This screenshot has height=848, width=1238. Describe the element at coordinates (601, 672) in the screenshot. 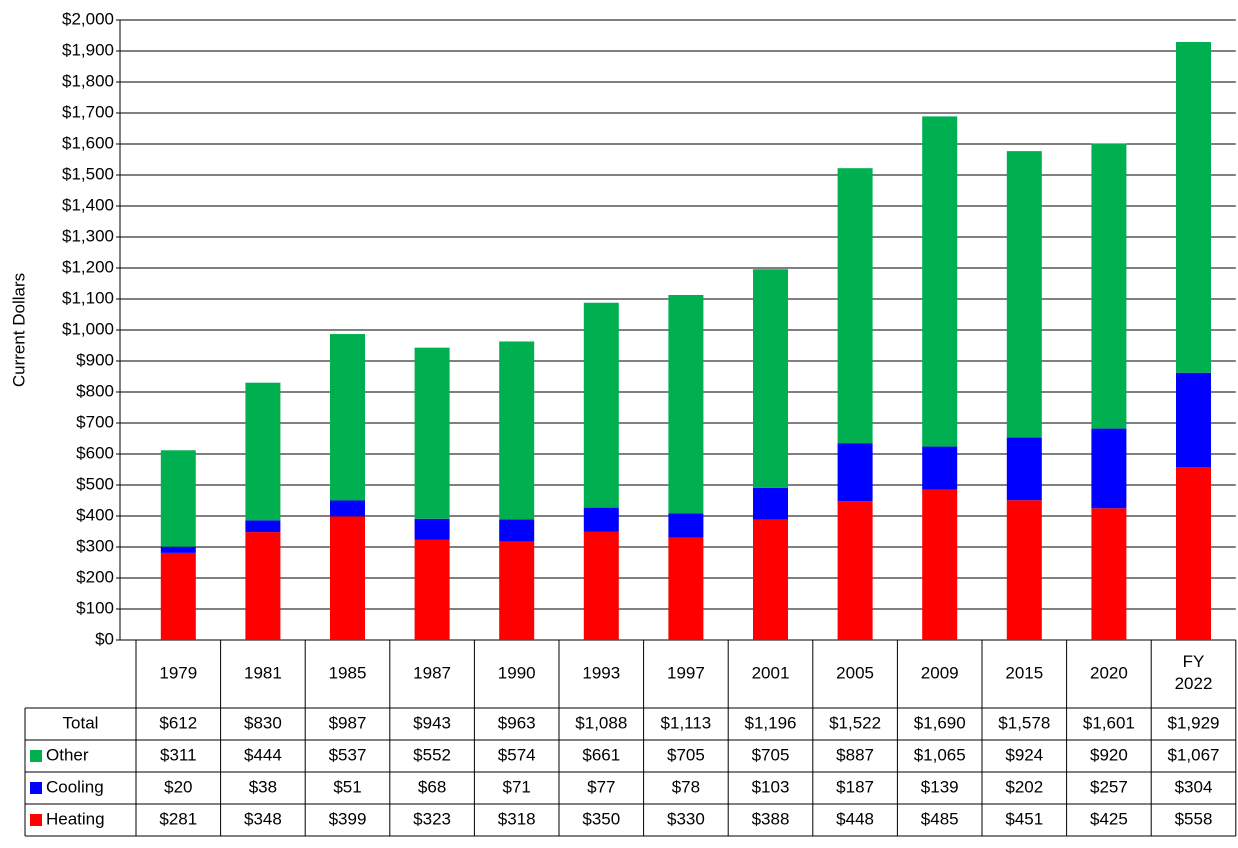

I see `x-tick-label: 1993` at that location.